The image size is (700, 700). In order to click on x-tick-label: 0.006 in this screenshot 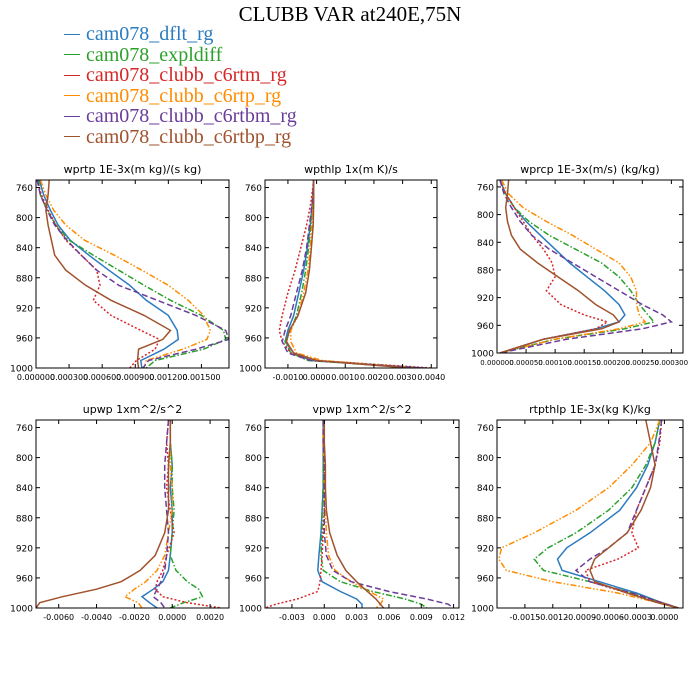, I will do `click(388, 617)`.